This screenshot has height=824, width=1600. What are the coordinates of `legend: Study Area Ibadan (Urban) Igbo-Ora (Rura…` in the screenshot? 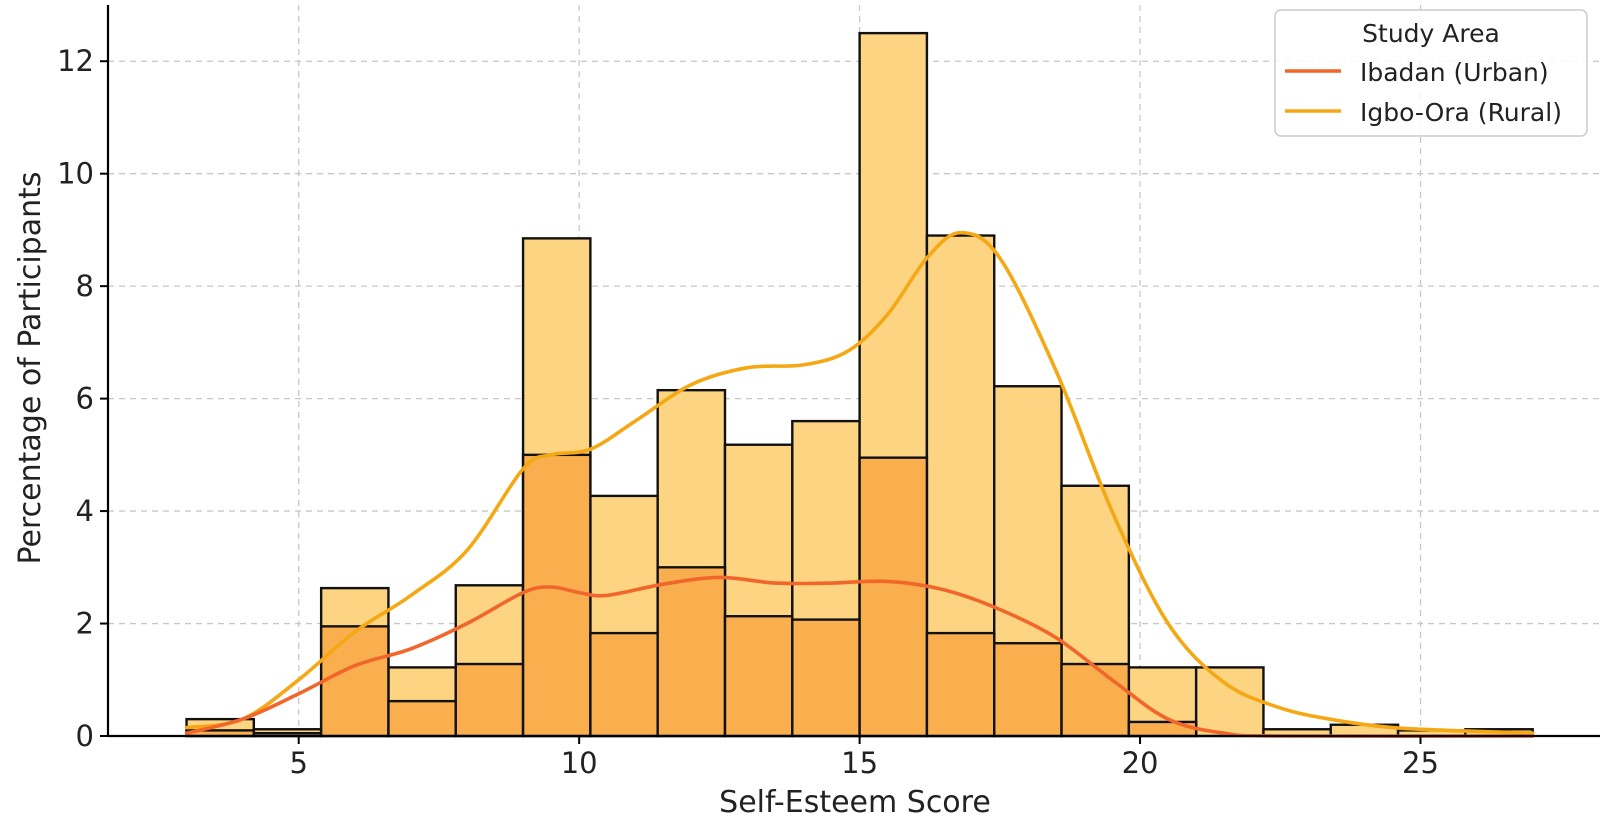 It's located at (1431, 73).